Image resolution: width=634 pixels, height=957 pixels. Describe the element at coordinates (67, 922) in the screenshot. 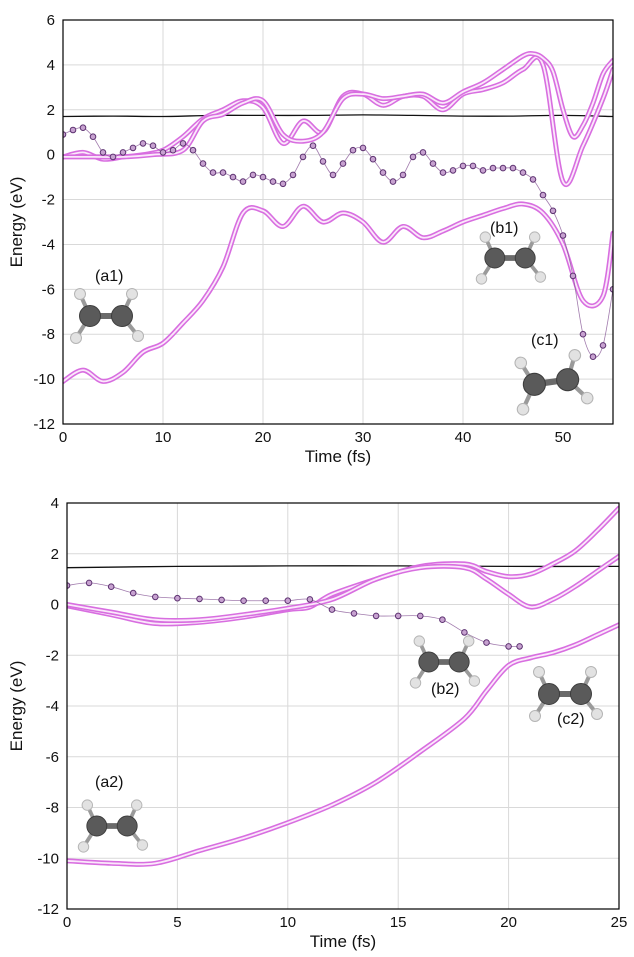

I see `x-tick-label: 0` at that location.